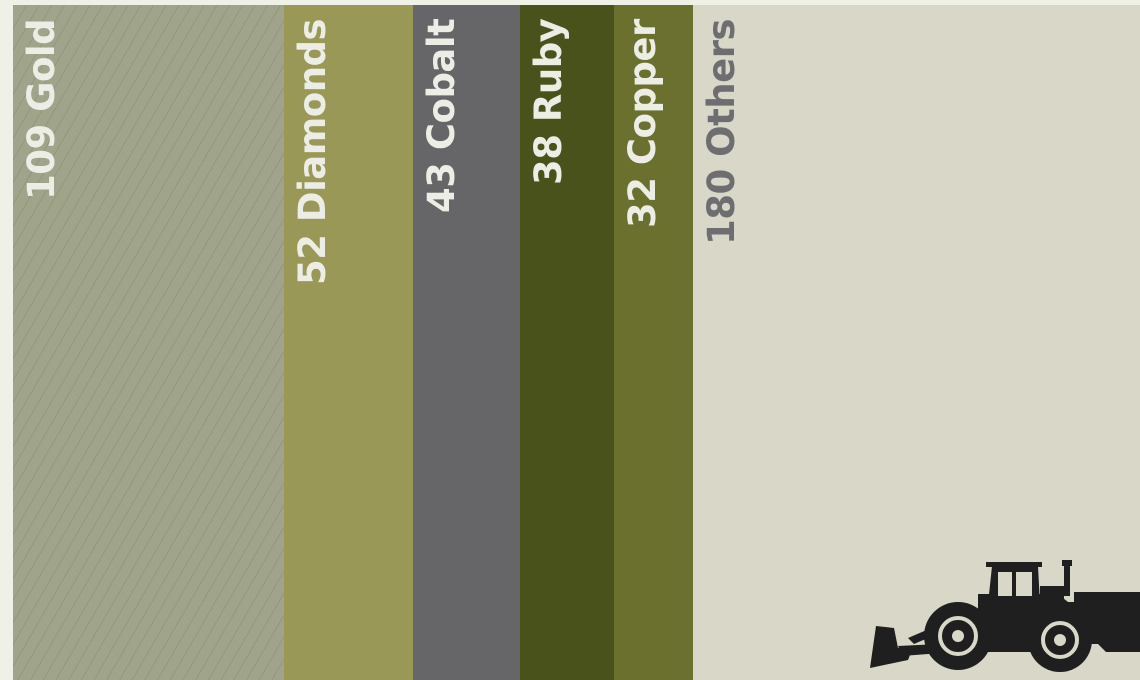 This screenshot has width=1140, height=680. Describe the element at coordinates (466, 342) in the screenshot. I see `bar-cobalt: 43 Cobalt` at that location.